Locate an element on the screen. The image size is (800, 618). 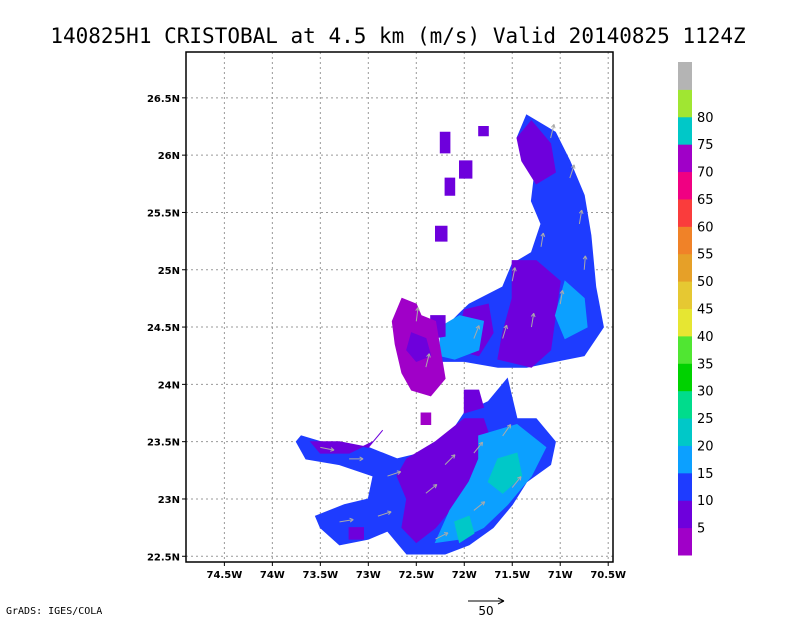
color-bar-label: 60 is located at coordinates (705, 227).